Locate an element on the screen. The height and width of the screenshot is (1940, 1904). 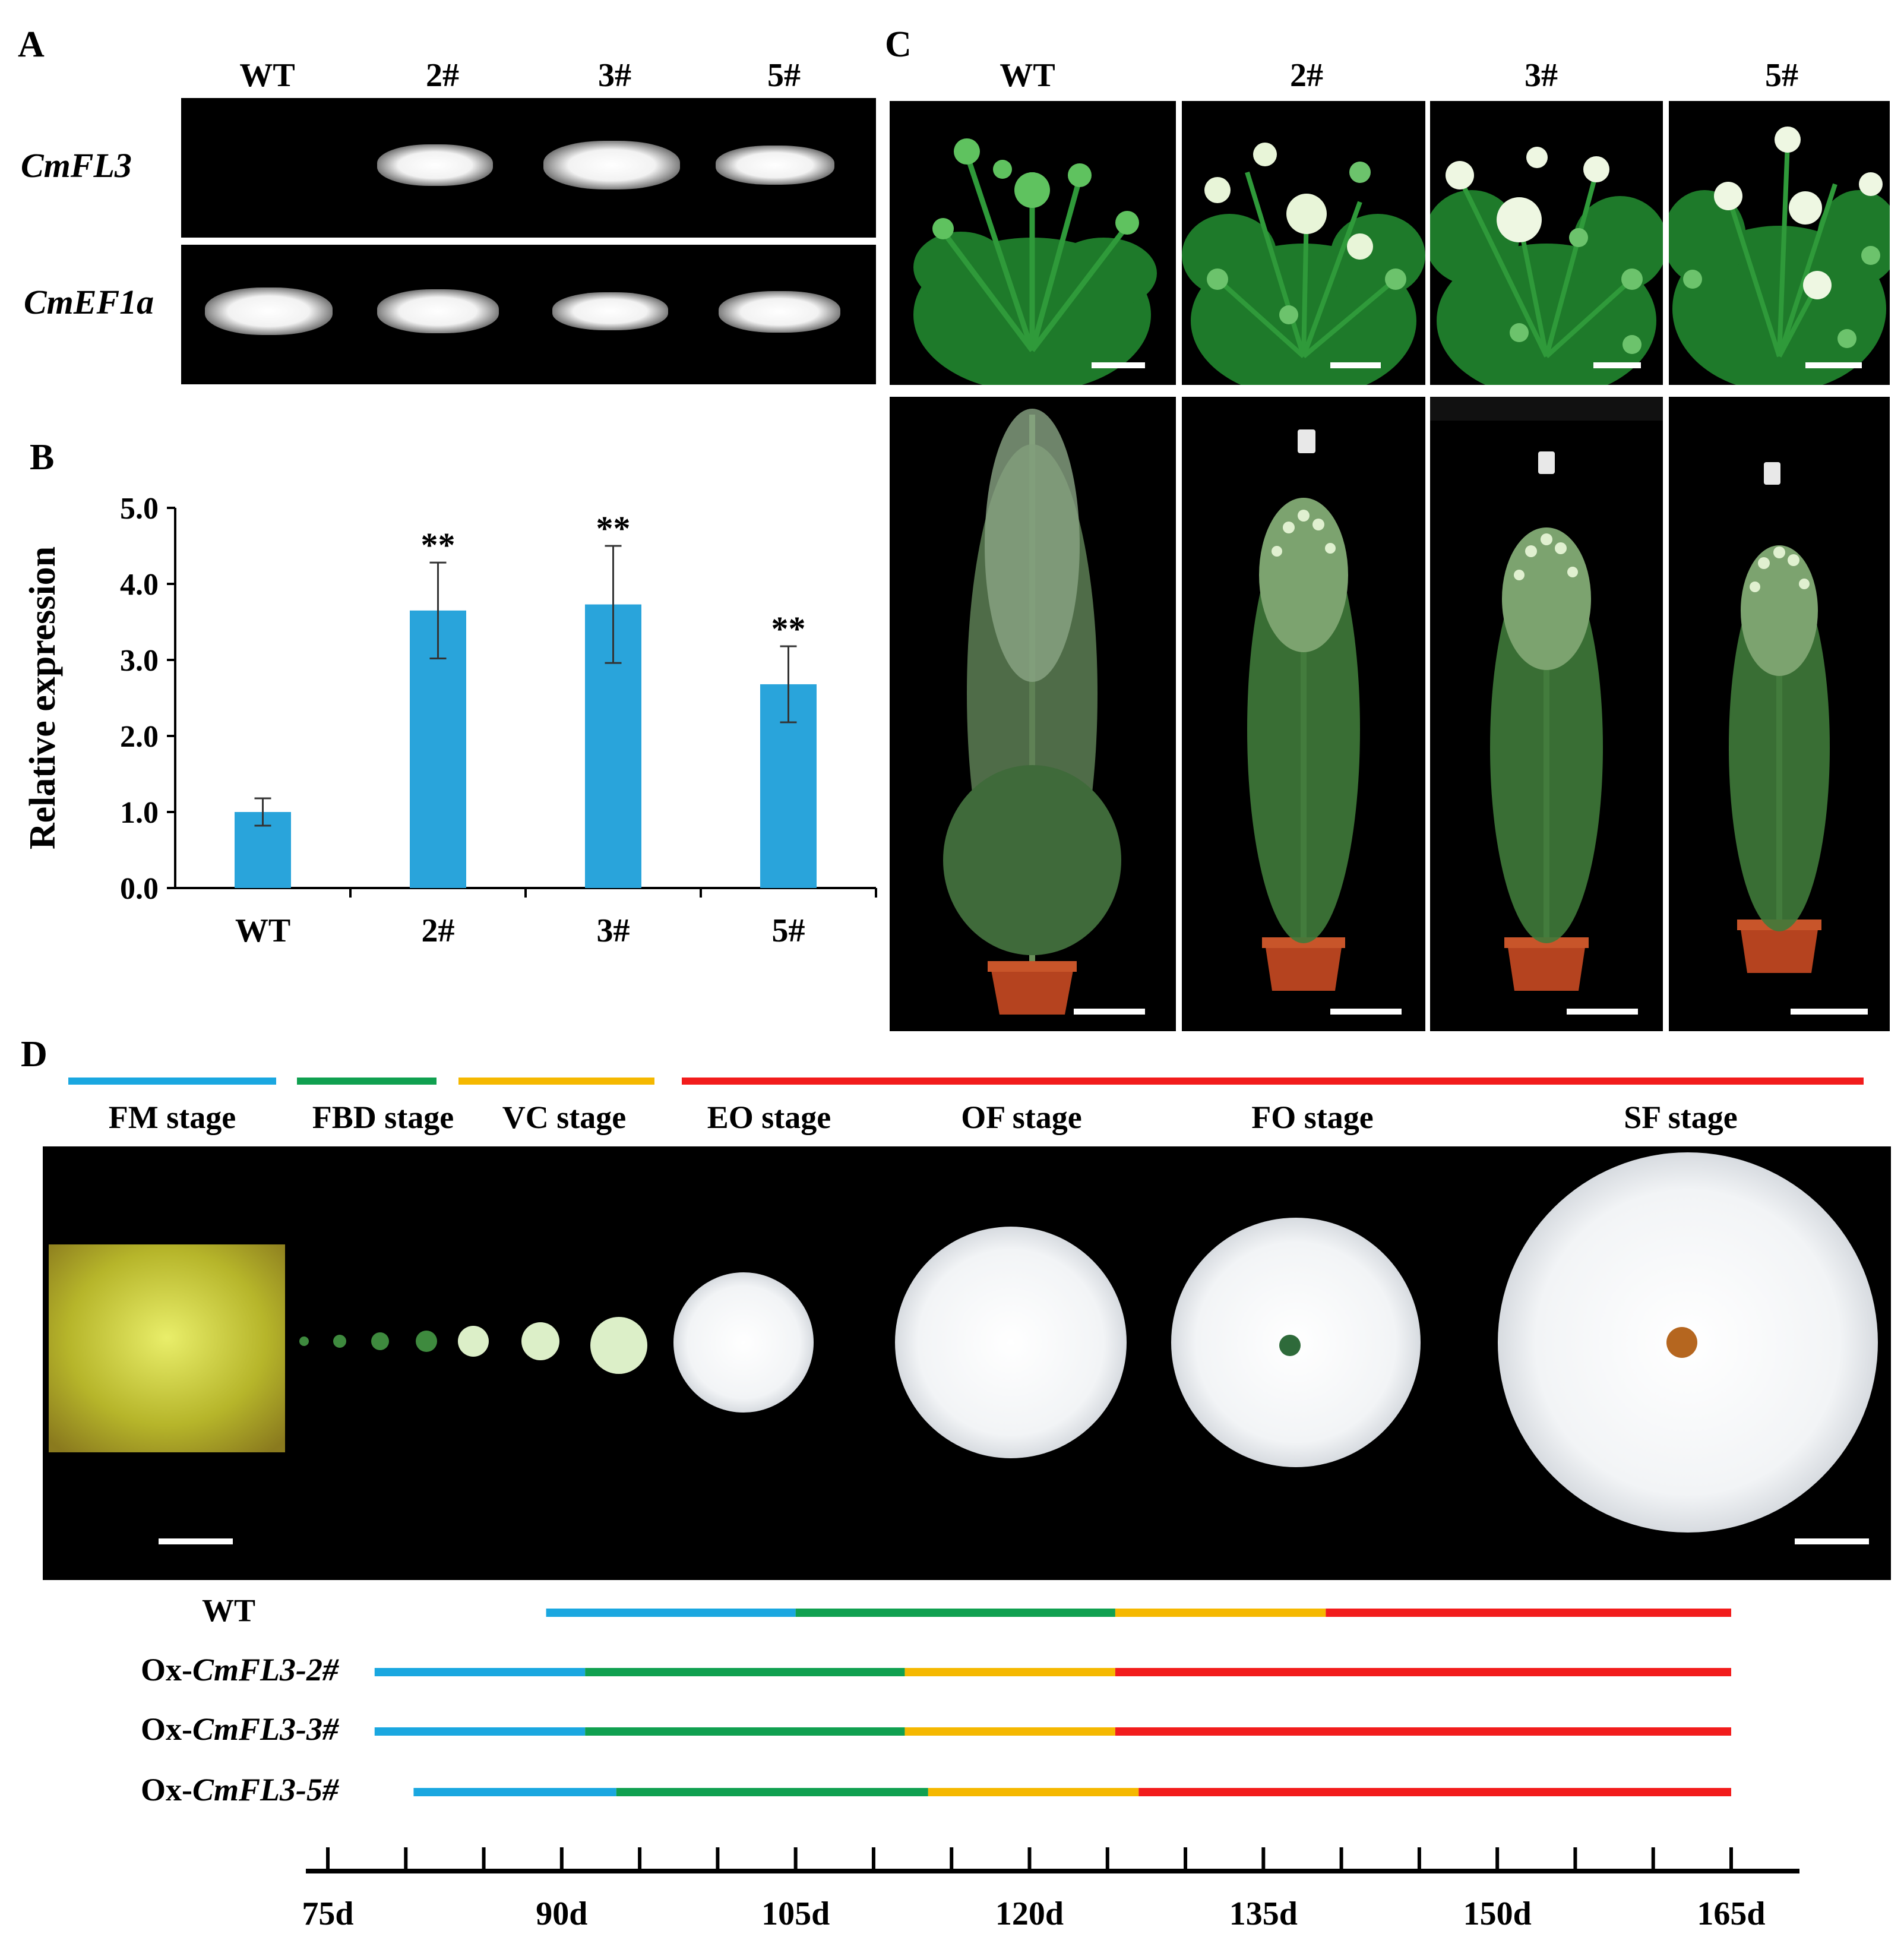
y-tick-label: 0.0 is located at coordinates (140, 889).